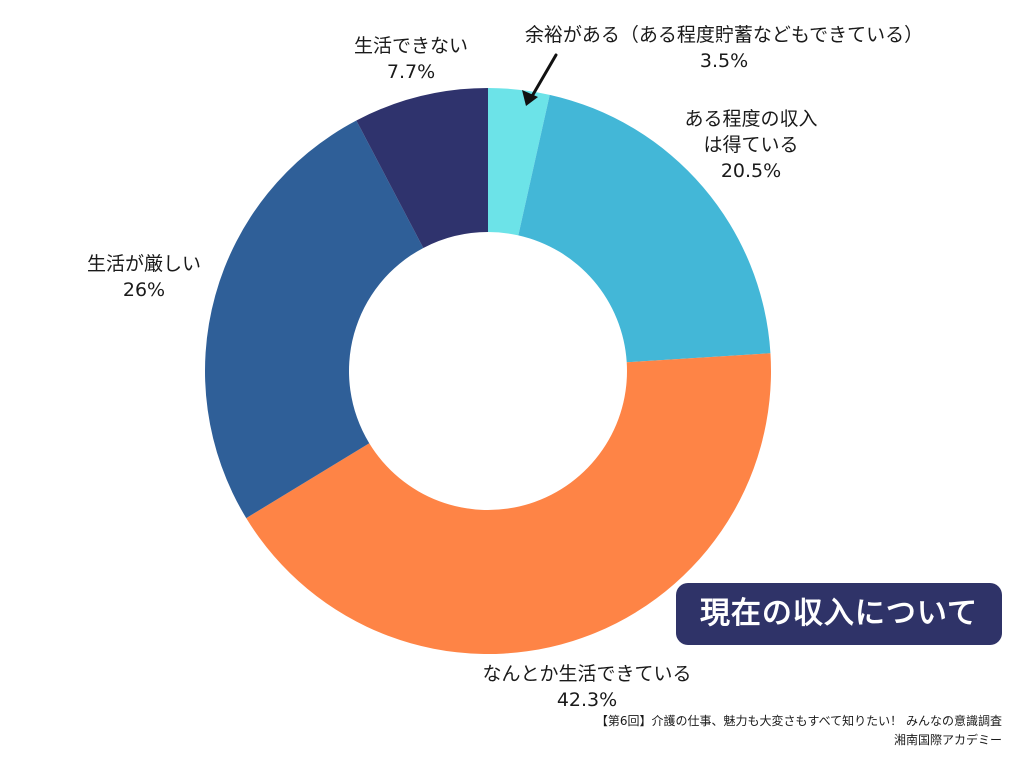 This screenshot has width=1024, height=768. I want to click on slice-3-name: 生活が厳しい, so click(144, 264).